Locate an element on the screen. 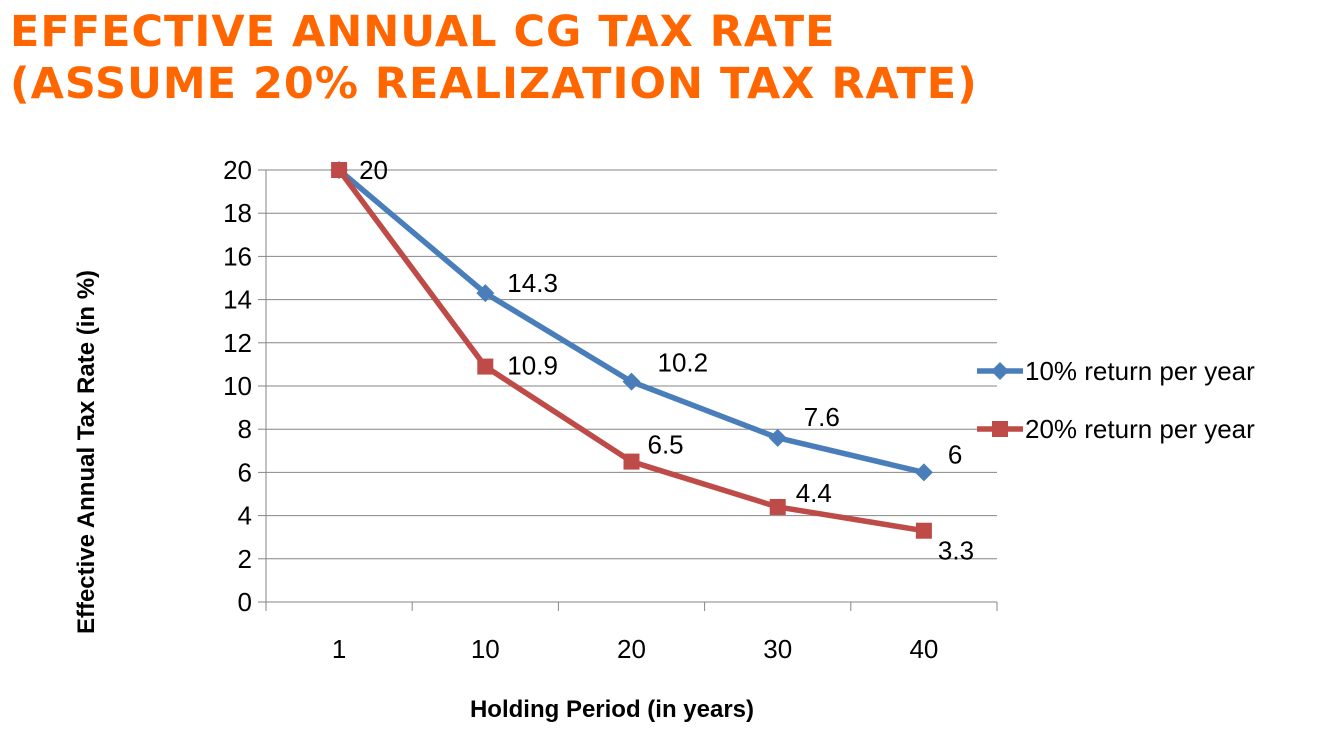 The image size is (1317, 729). x-tick-label: 20 is located at coordinates (631, 649).